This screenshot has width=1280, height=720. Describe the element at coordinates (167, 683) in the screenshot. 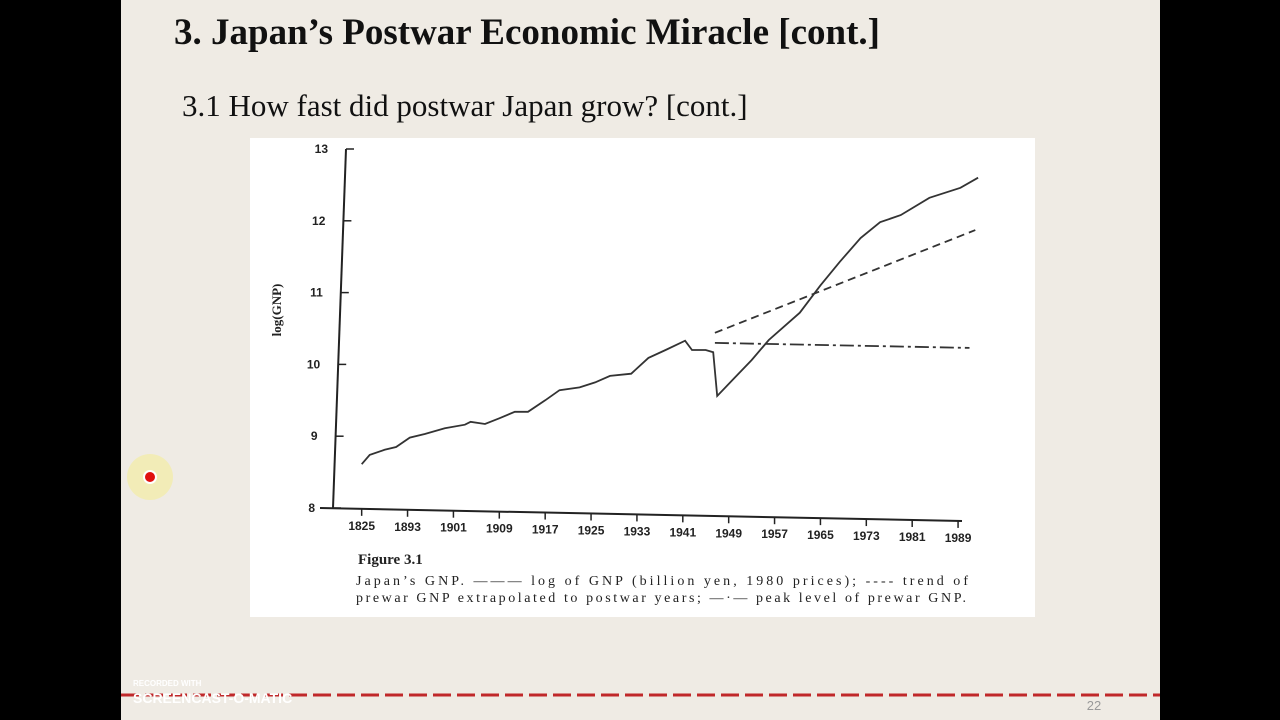

I see `watermark: RECORDED WITH` at that location.